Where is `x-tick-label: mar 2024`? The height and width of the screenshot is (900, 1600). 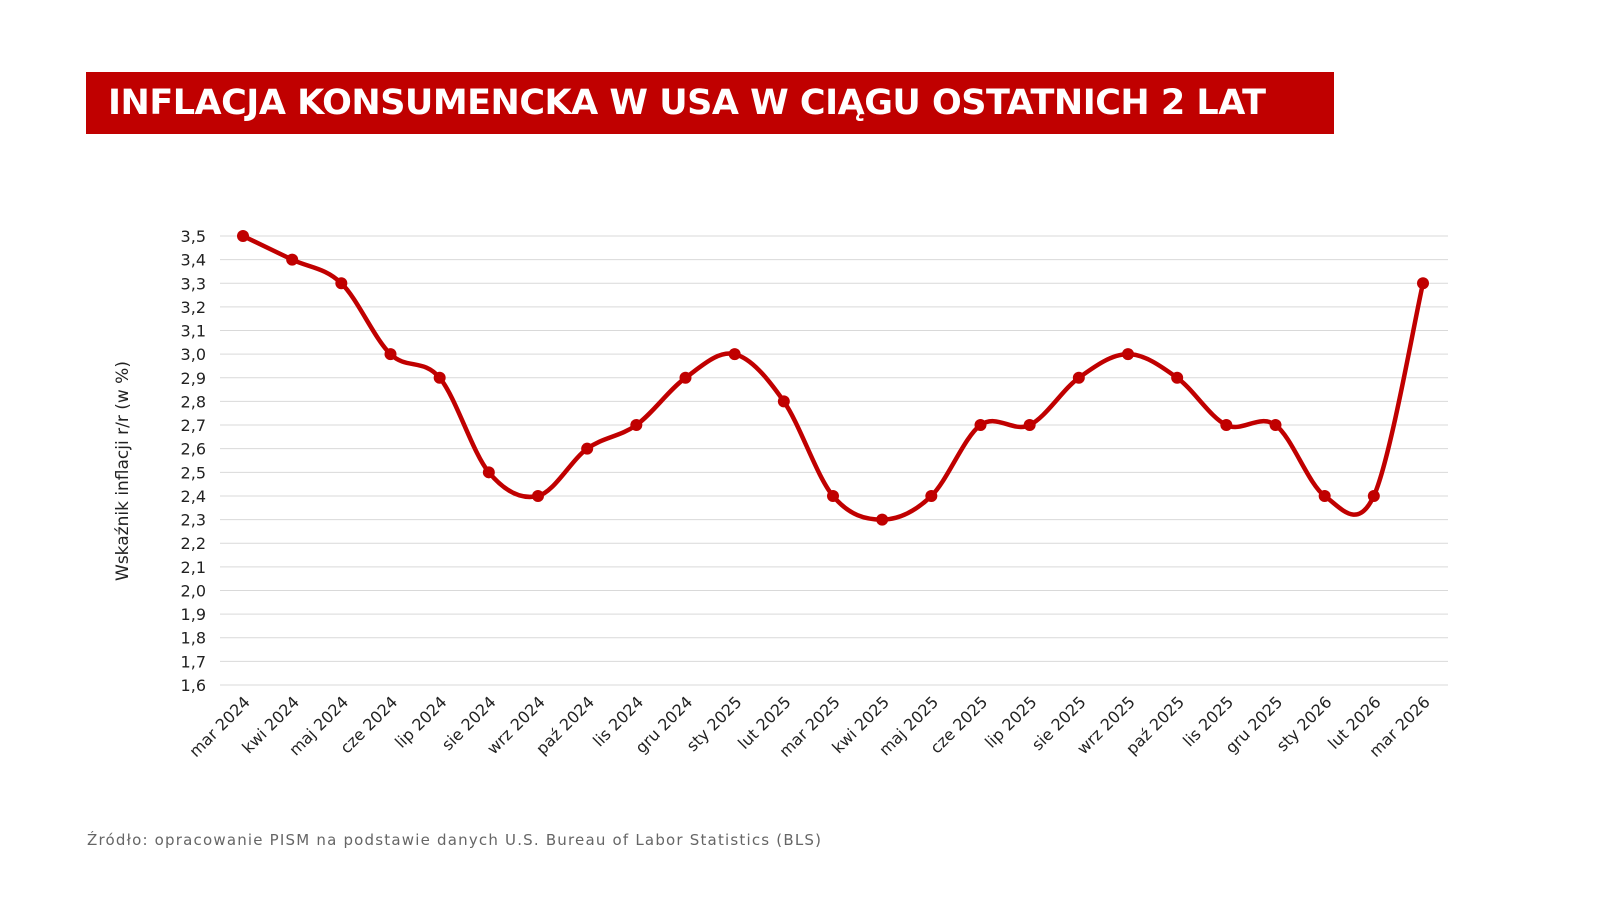 x-tick-label: mar 2024 is located at coordinates (219, 726).